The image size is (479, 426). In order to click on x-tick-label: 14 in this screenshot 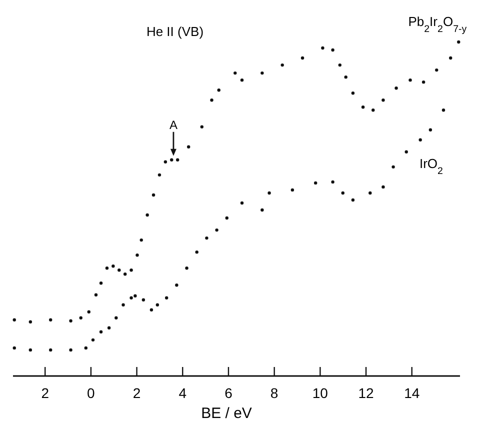, I will do `click(412, 393)`.